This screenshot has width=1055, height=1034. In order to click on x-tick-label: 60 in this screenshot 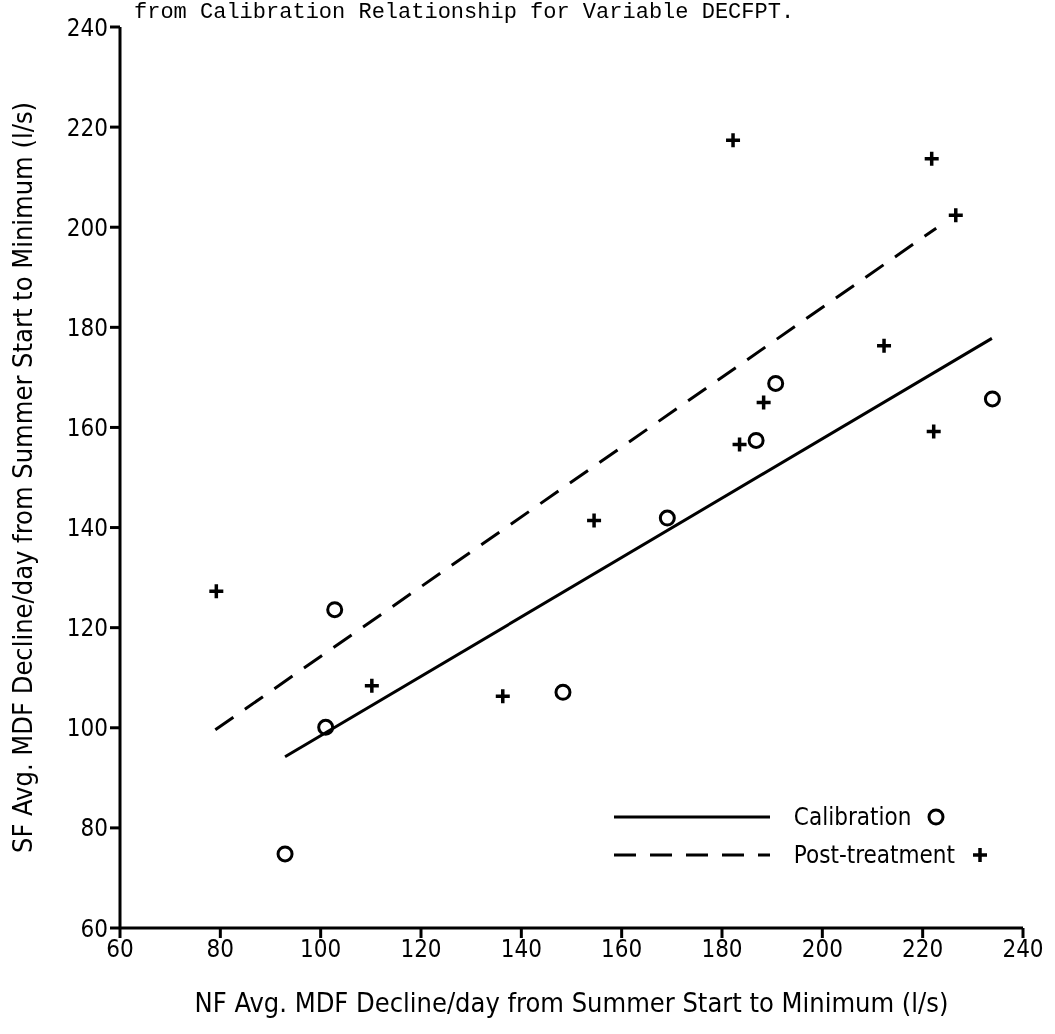, I will do `click(120, 949)`.